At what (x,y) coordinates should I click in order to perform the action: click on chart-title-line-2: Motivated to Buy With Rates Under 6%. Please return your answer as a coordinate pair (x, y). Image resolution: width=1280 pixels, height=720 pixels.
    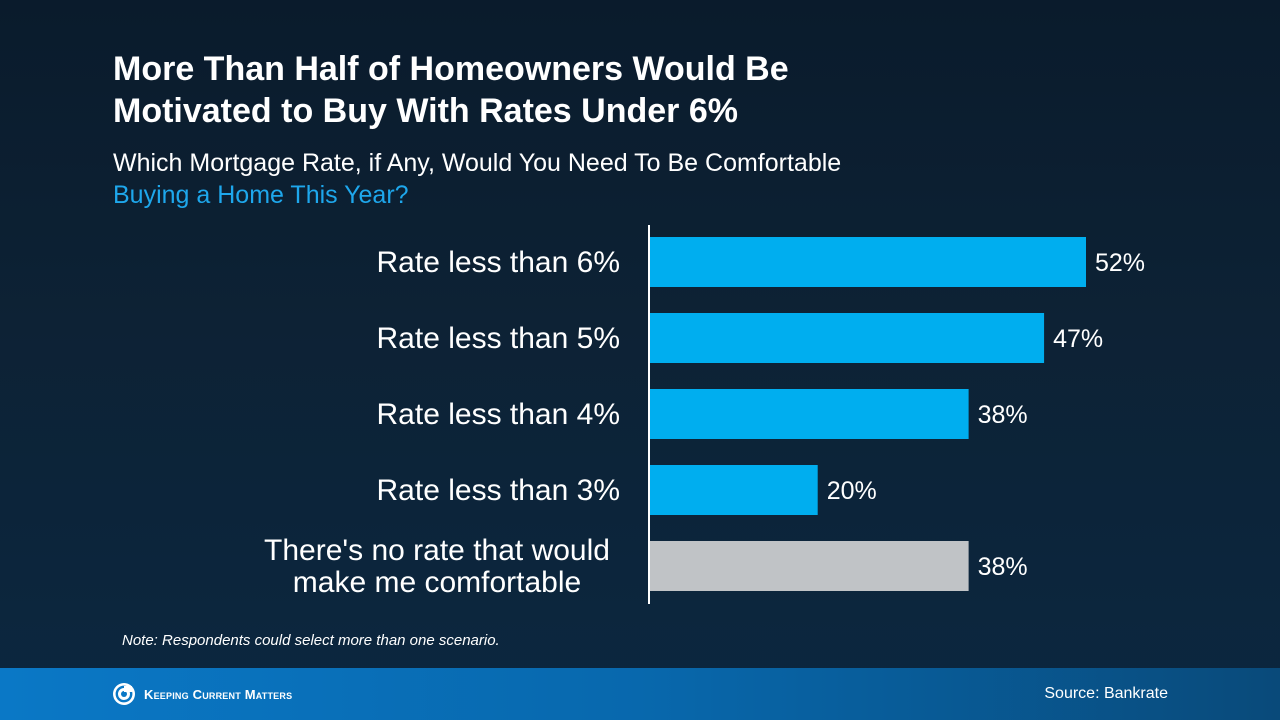
    Looking at the image, I should click on (425, 111).